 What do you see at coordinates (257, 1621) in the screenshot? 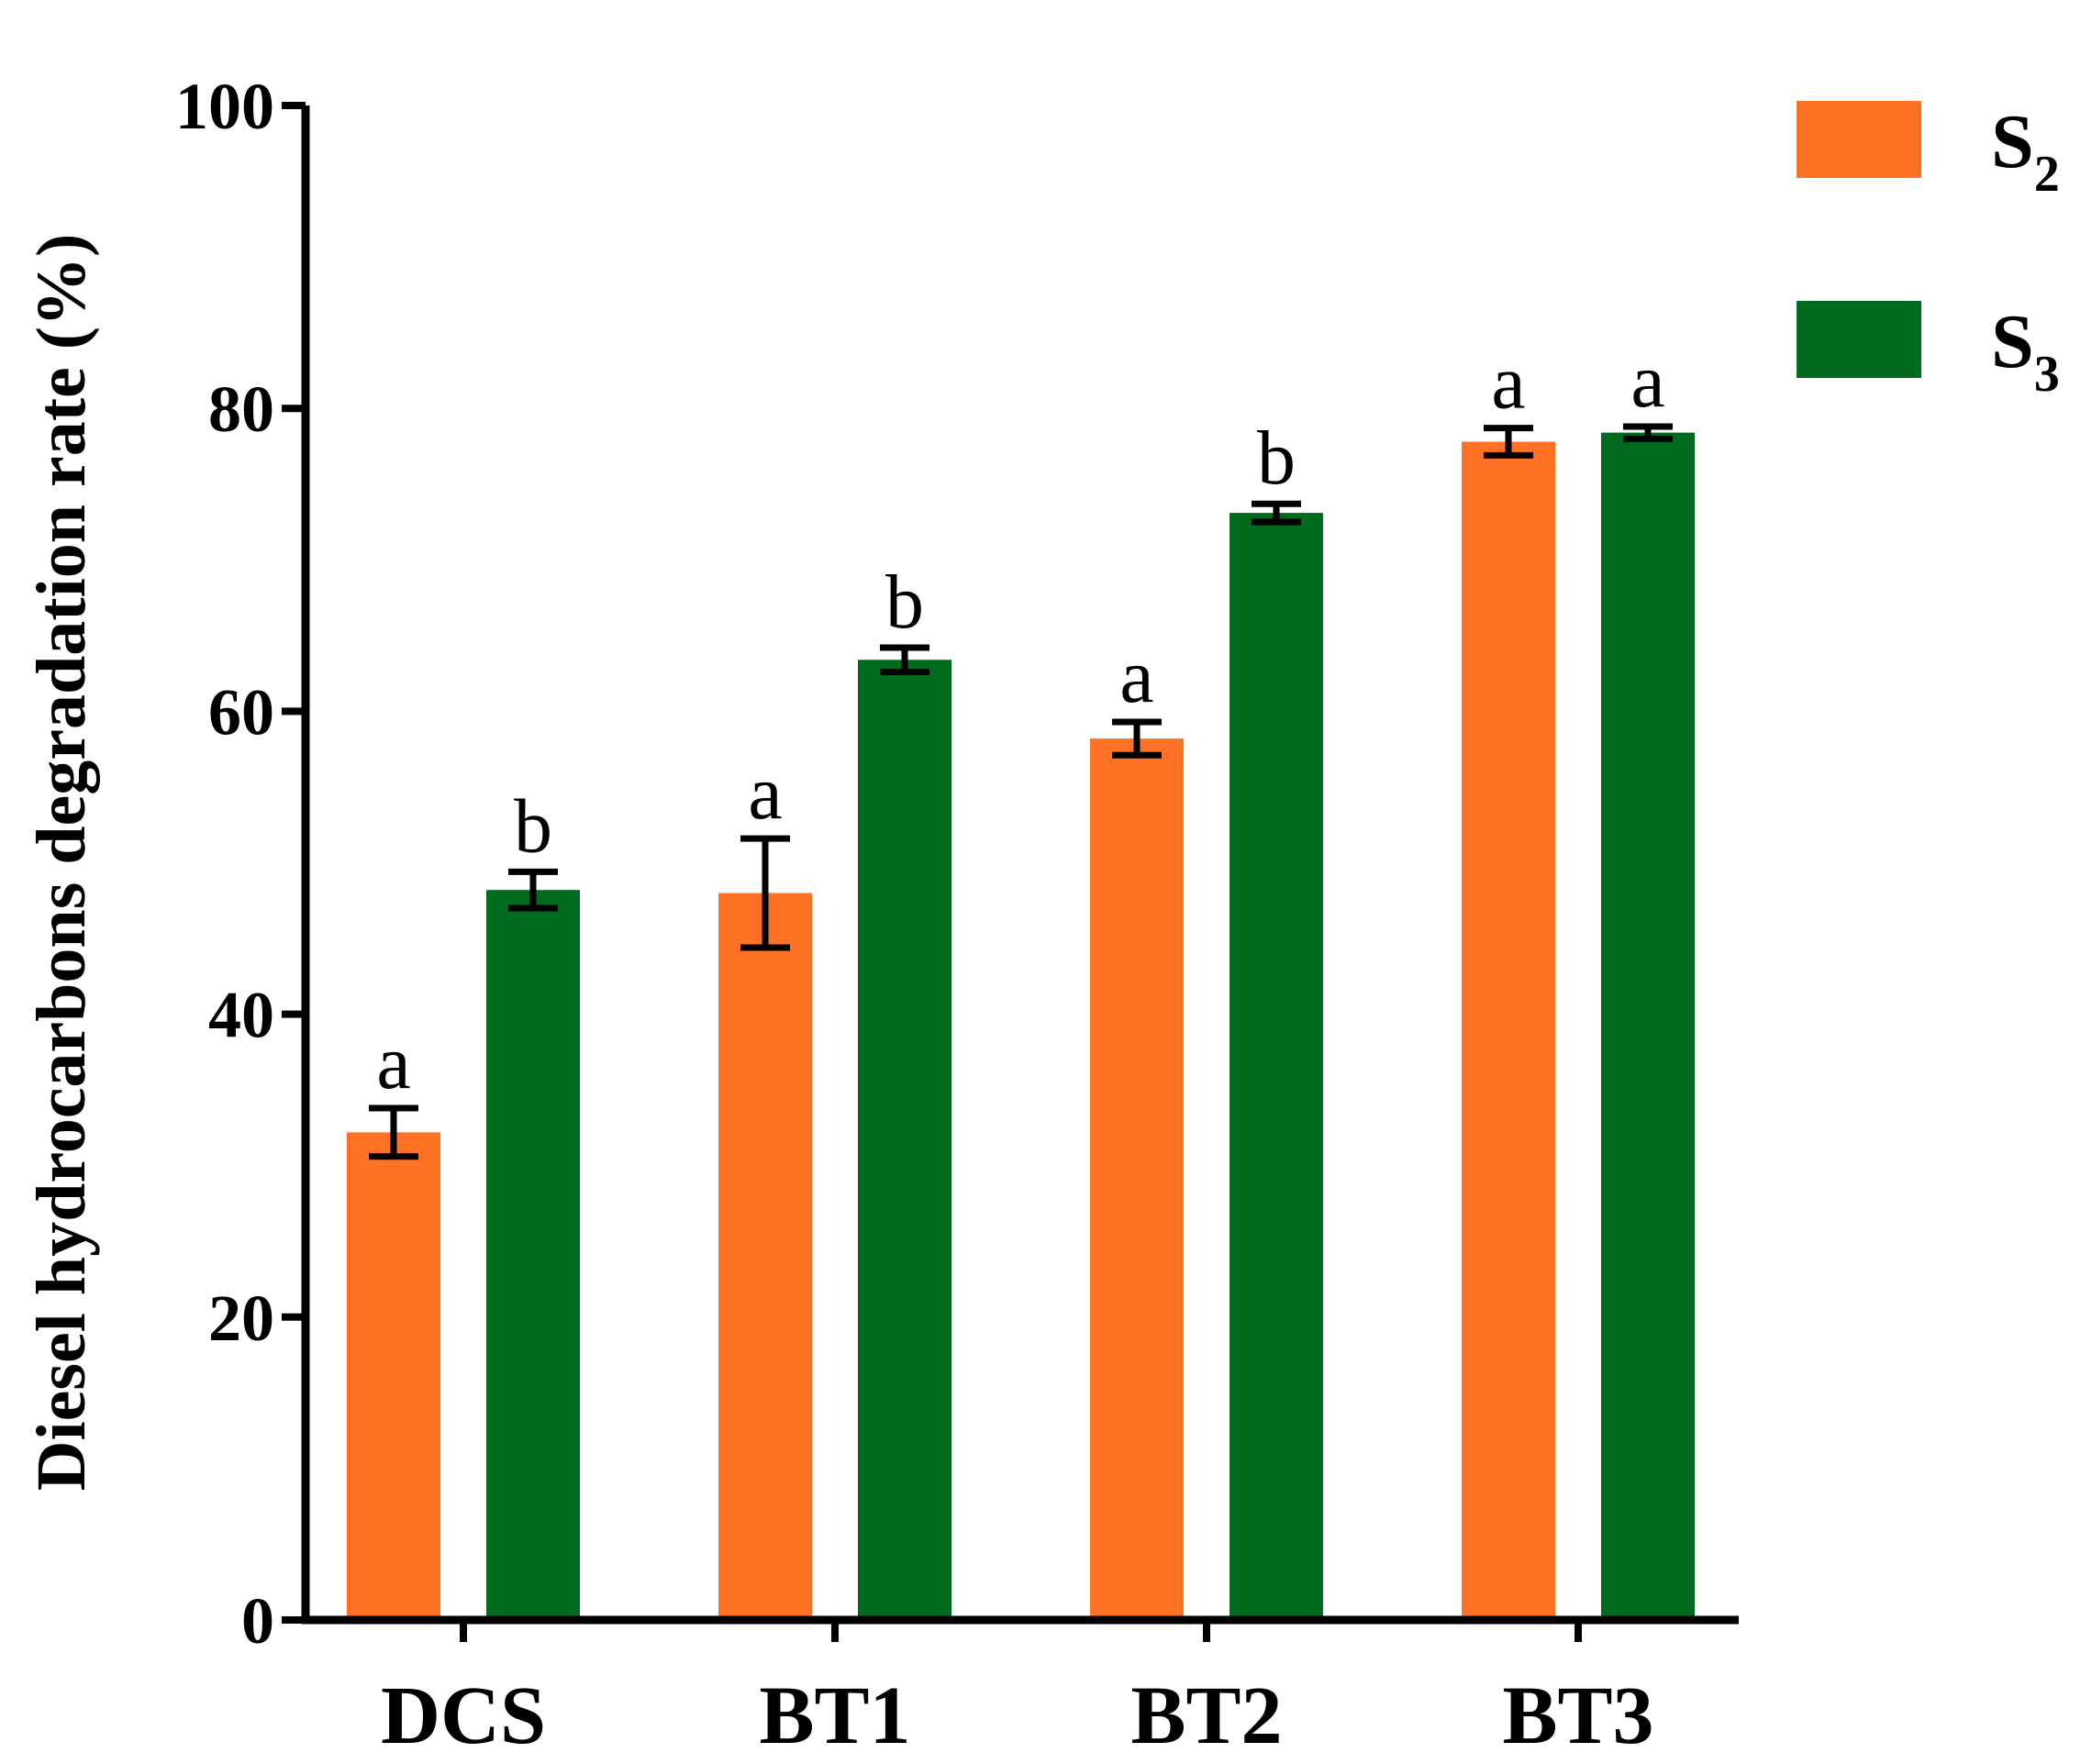
I see `y-tick-label: 0` at bounding box center [257, 1621].